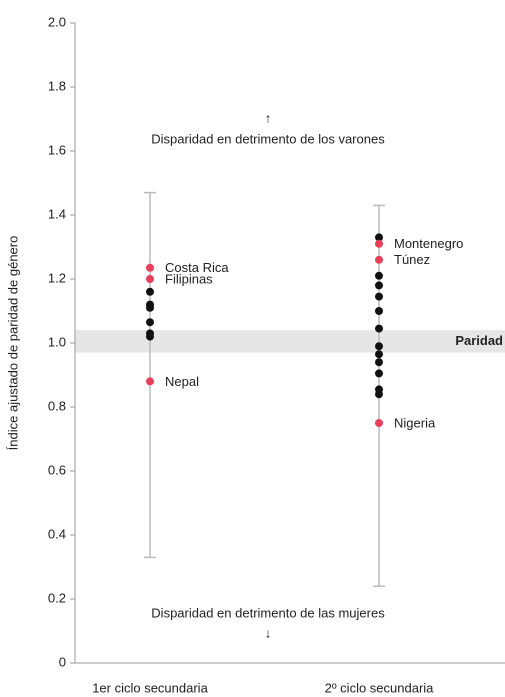 The height and width of the screenshot is (697, 505). What do you see at coordinates (380, 687) in the screenshot?
I see `x-tick-label: 2º ciclo secundaria` at bounding box center [380, 687].